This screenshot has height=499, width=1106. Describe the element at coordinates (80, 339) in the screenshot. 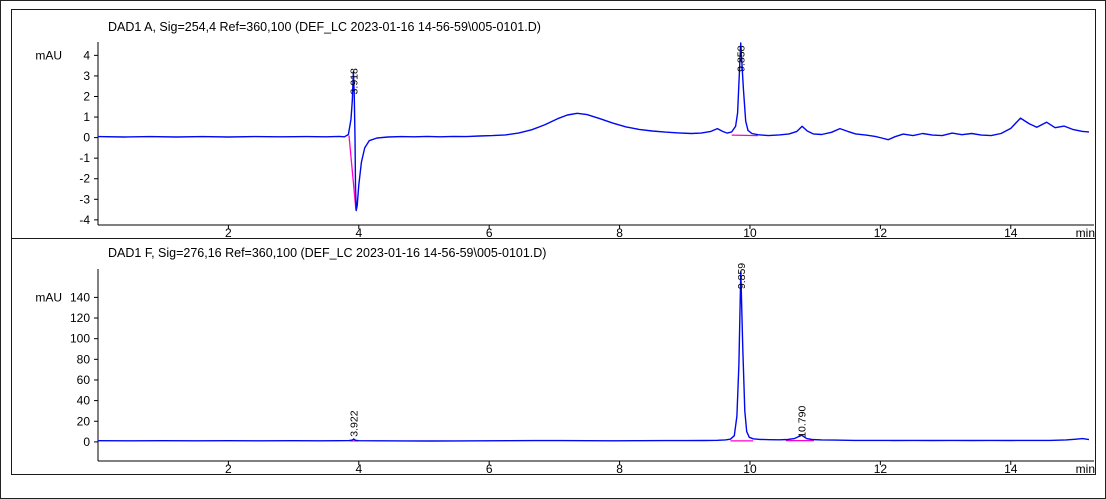

I see `y-tick-label: 100` at that location.